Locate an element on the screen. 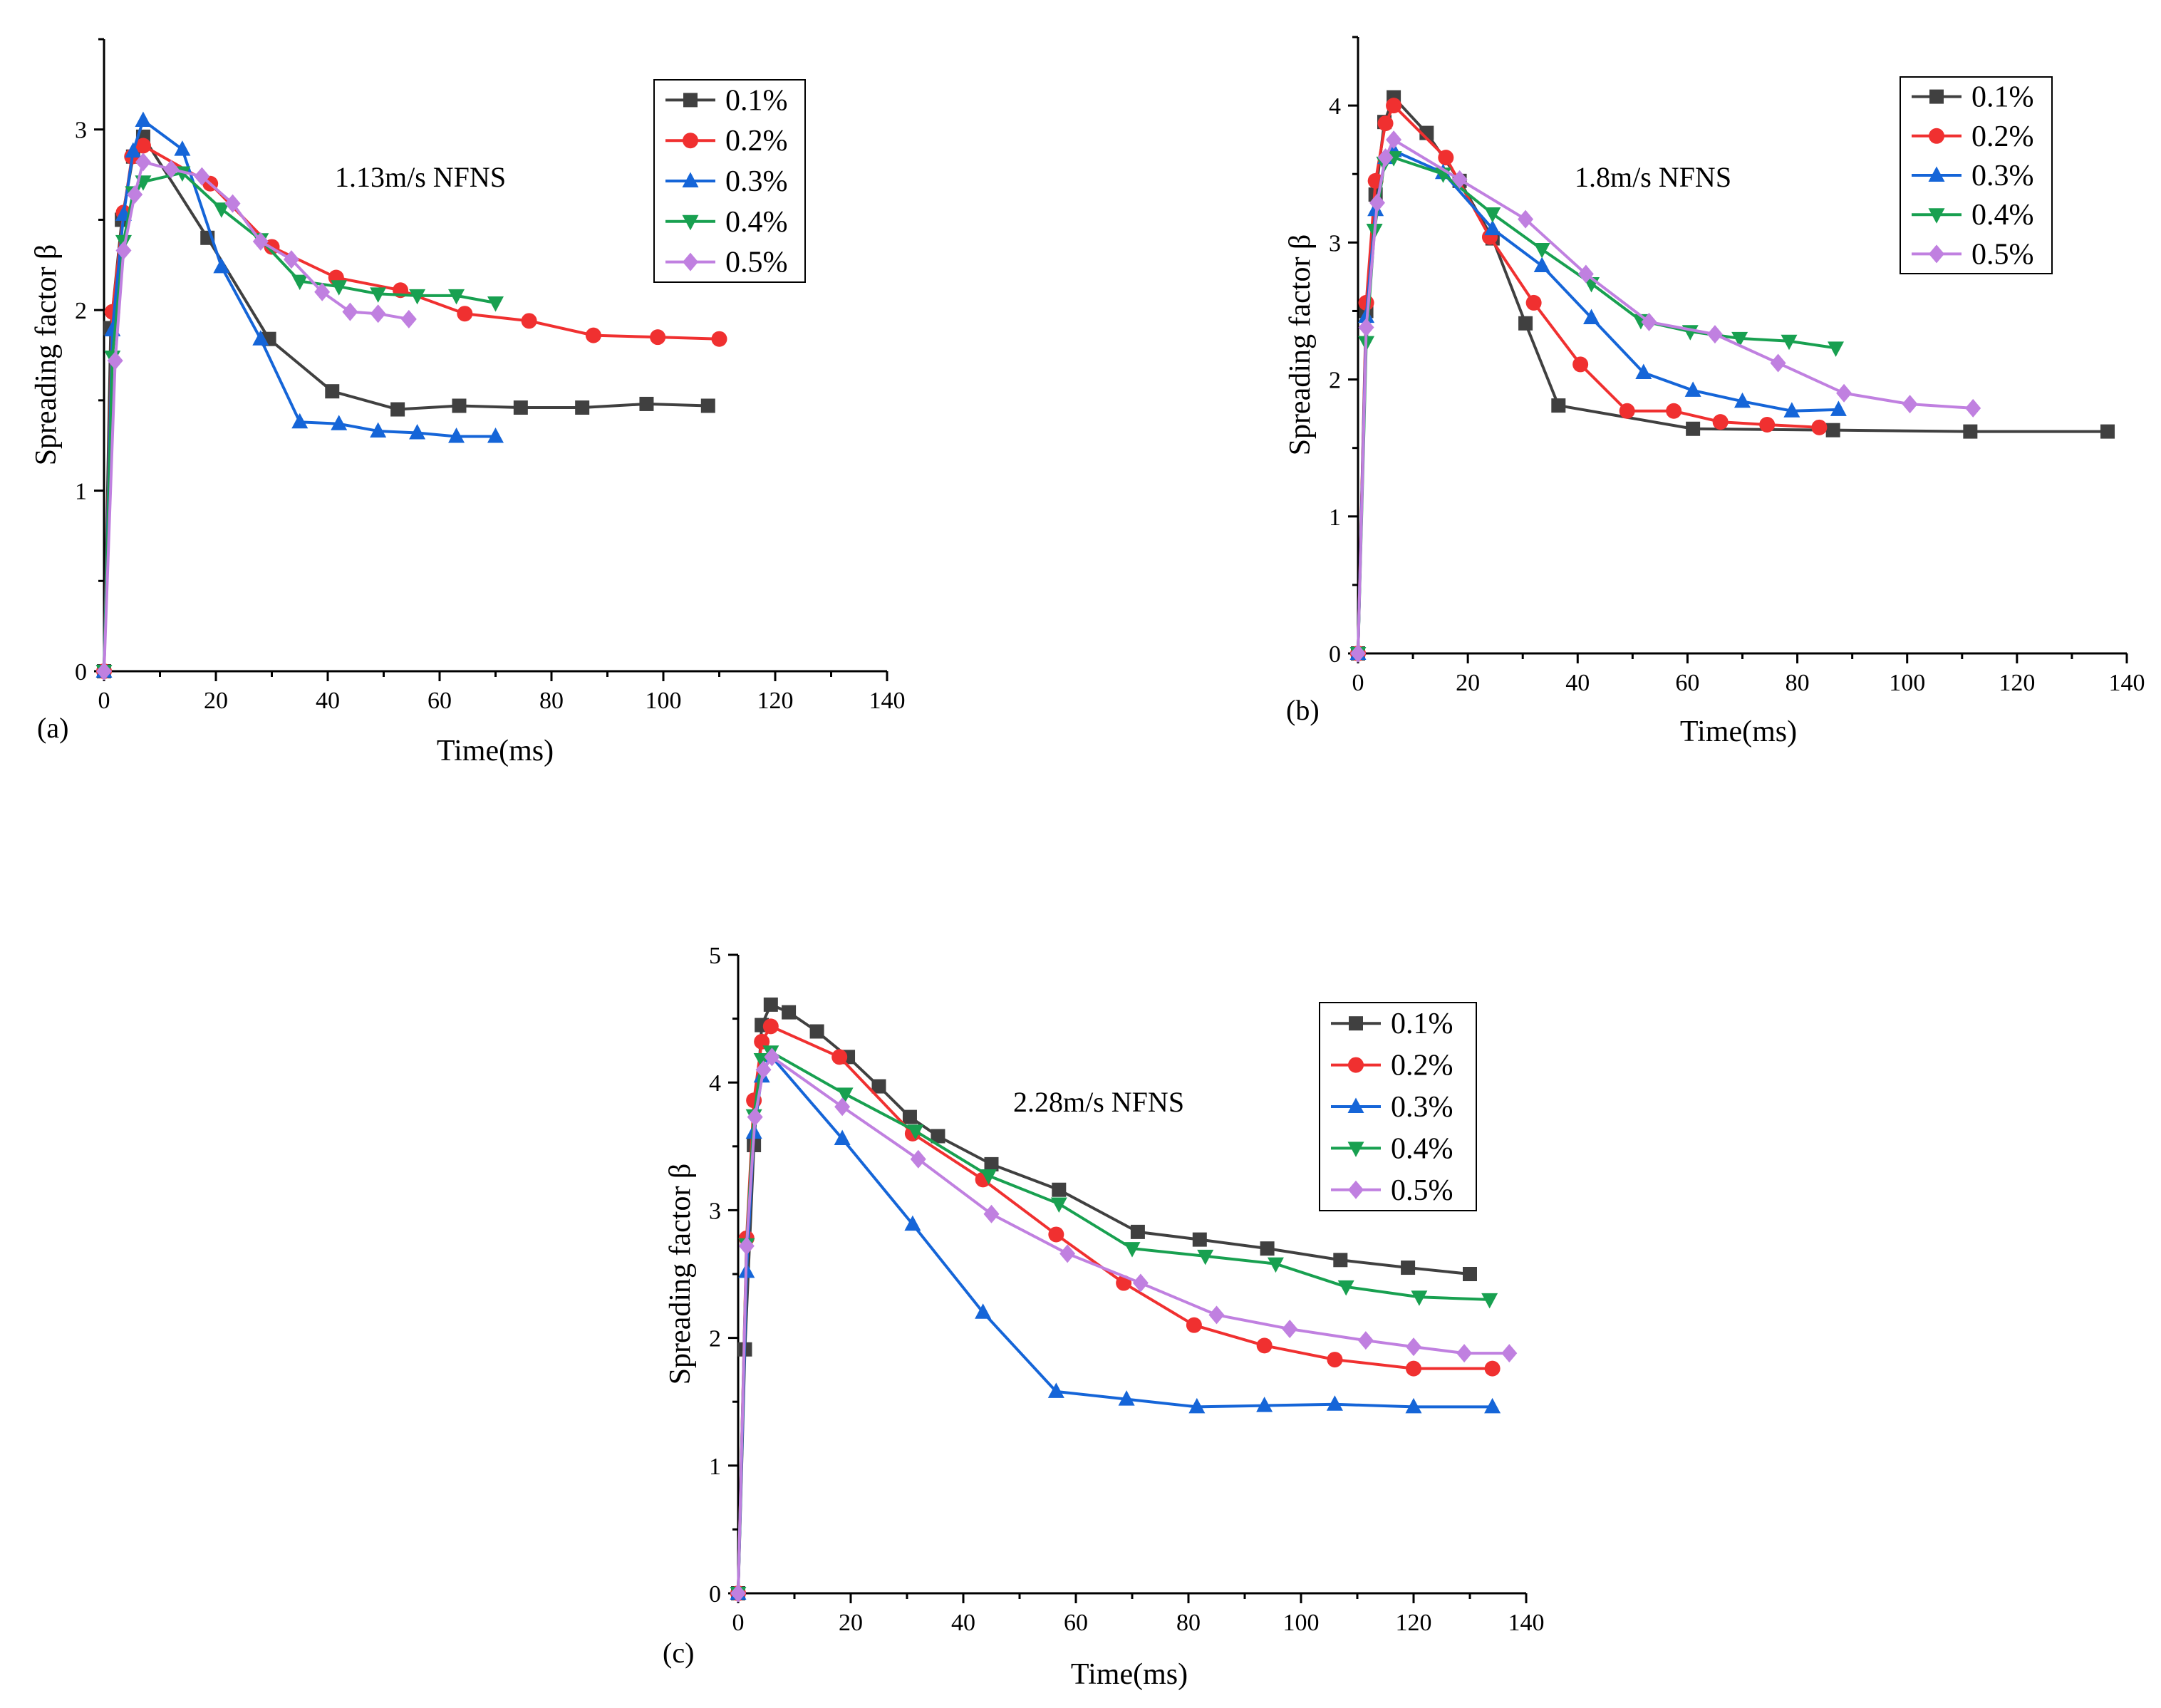 The image size is (2161, 1708). series-0.3% is located at coordinates (1598, 401).